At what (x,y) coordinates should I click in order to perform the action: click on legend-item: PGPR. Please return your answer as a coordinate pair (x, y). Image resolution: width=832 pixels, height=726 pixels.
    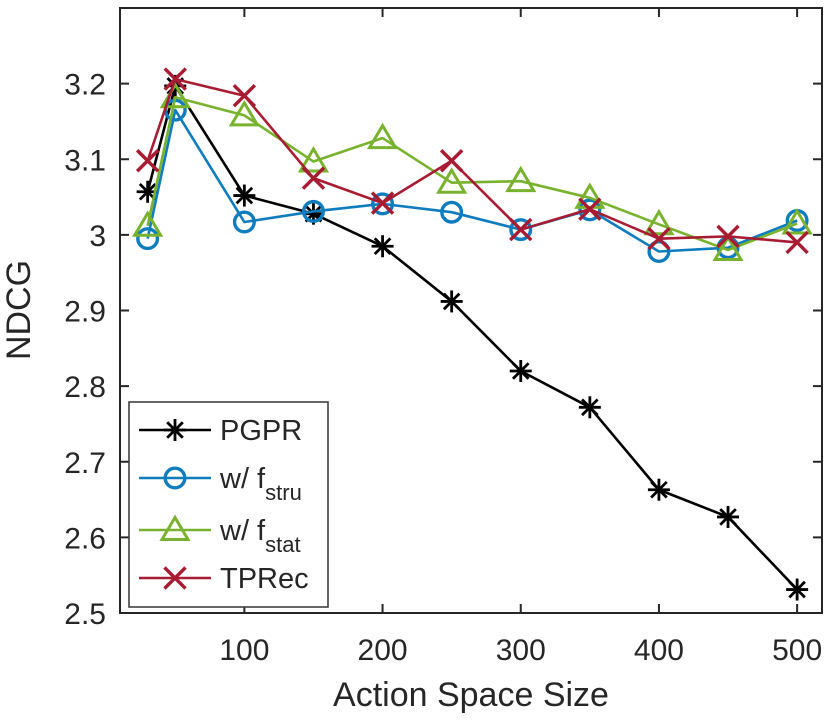
    Looking at the image, I should click on (220, 431).